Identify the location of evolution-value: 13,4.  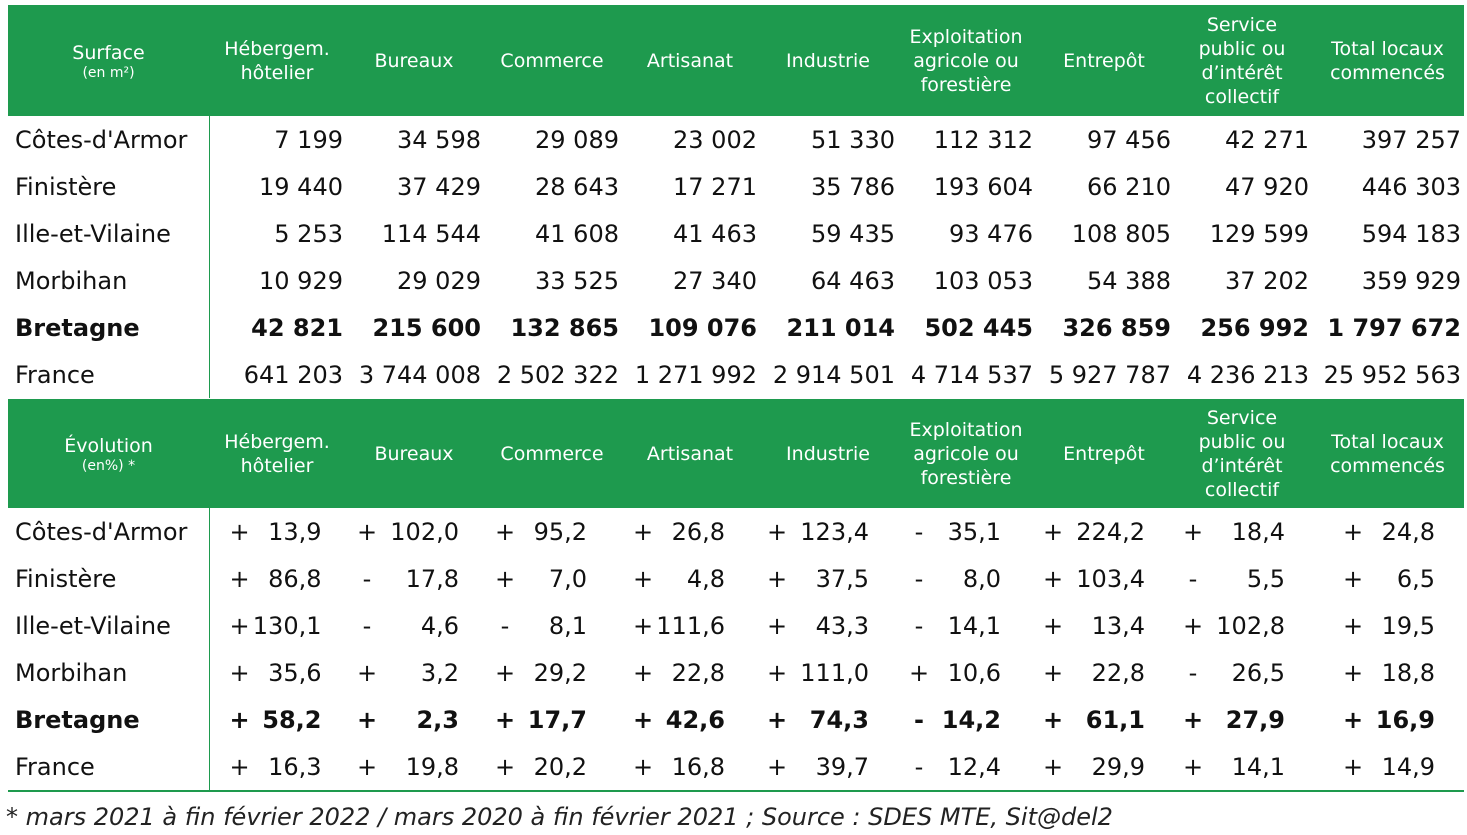
(1118, 625).